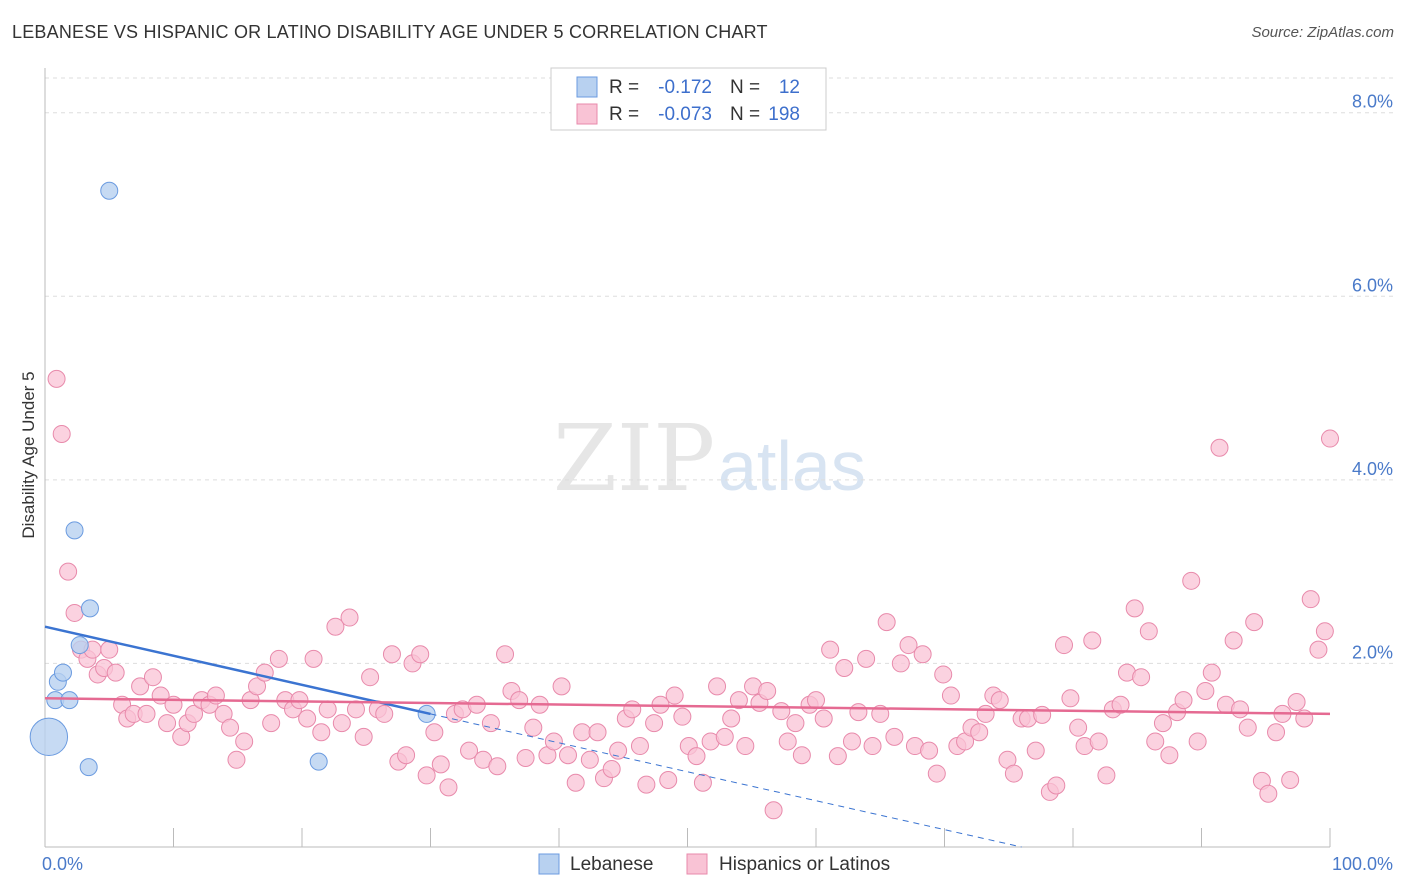 This screenshot has height=892, width=1406. I want to click on legend-n-label-hispanic: N =, so click(745, 114).